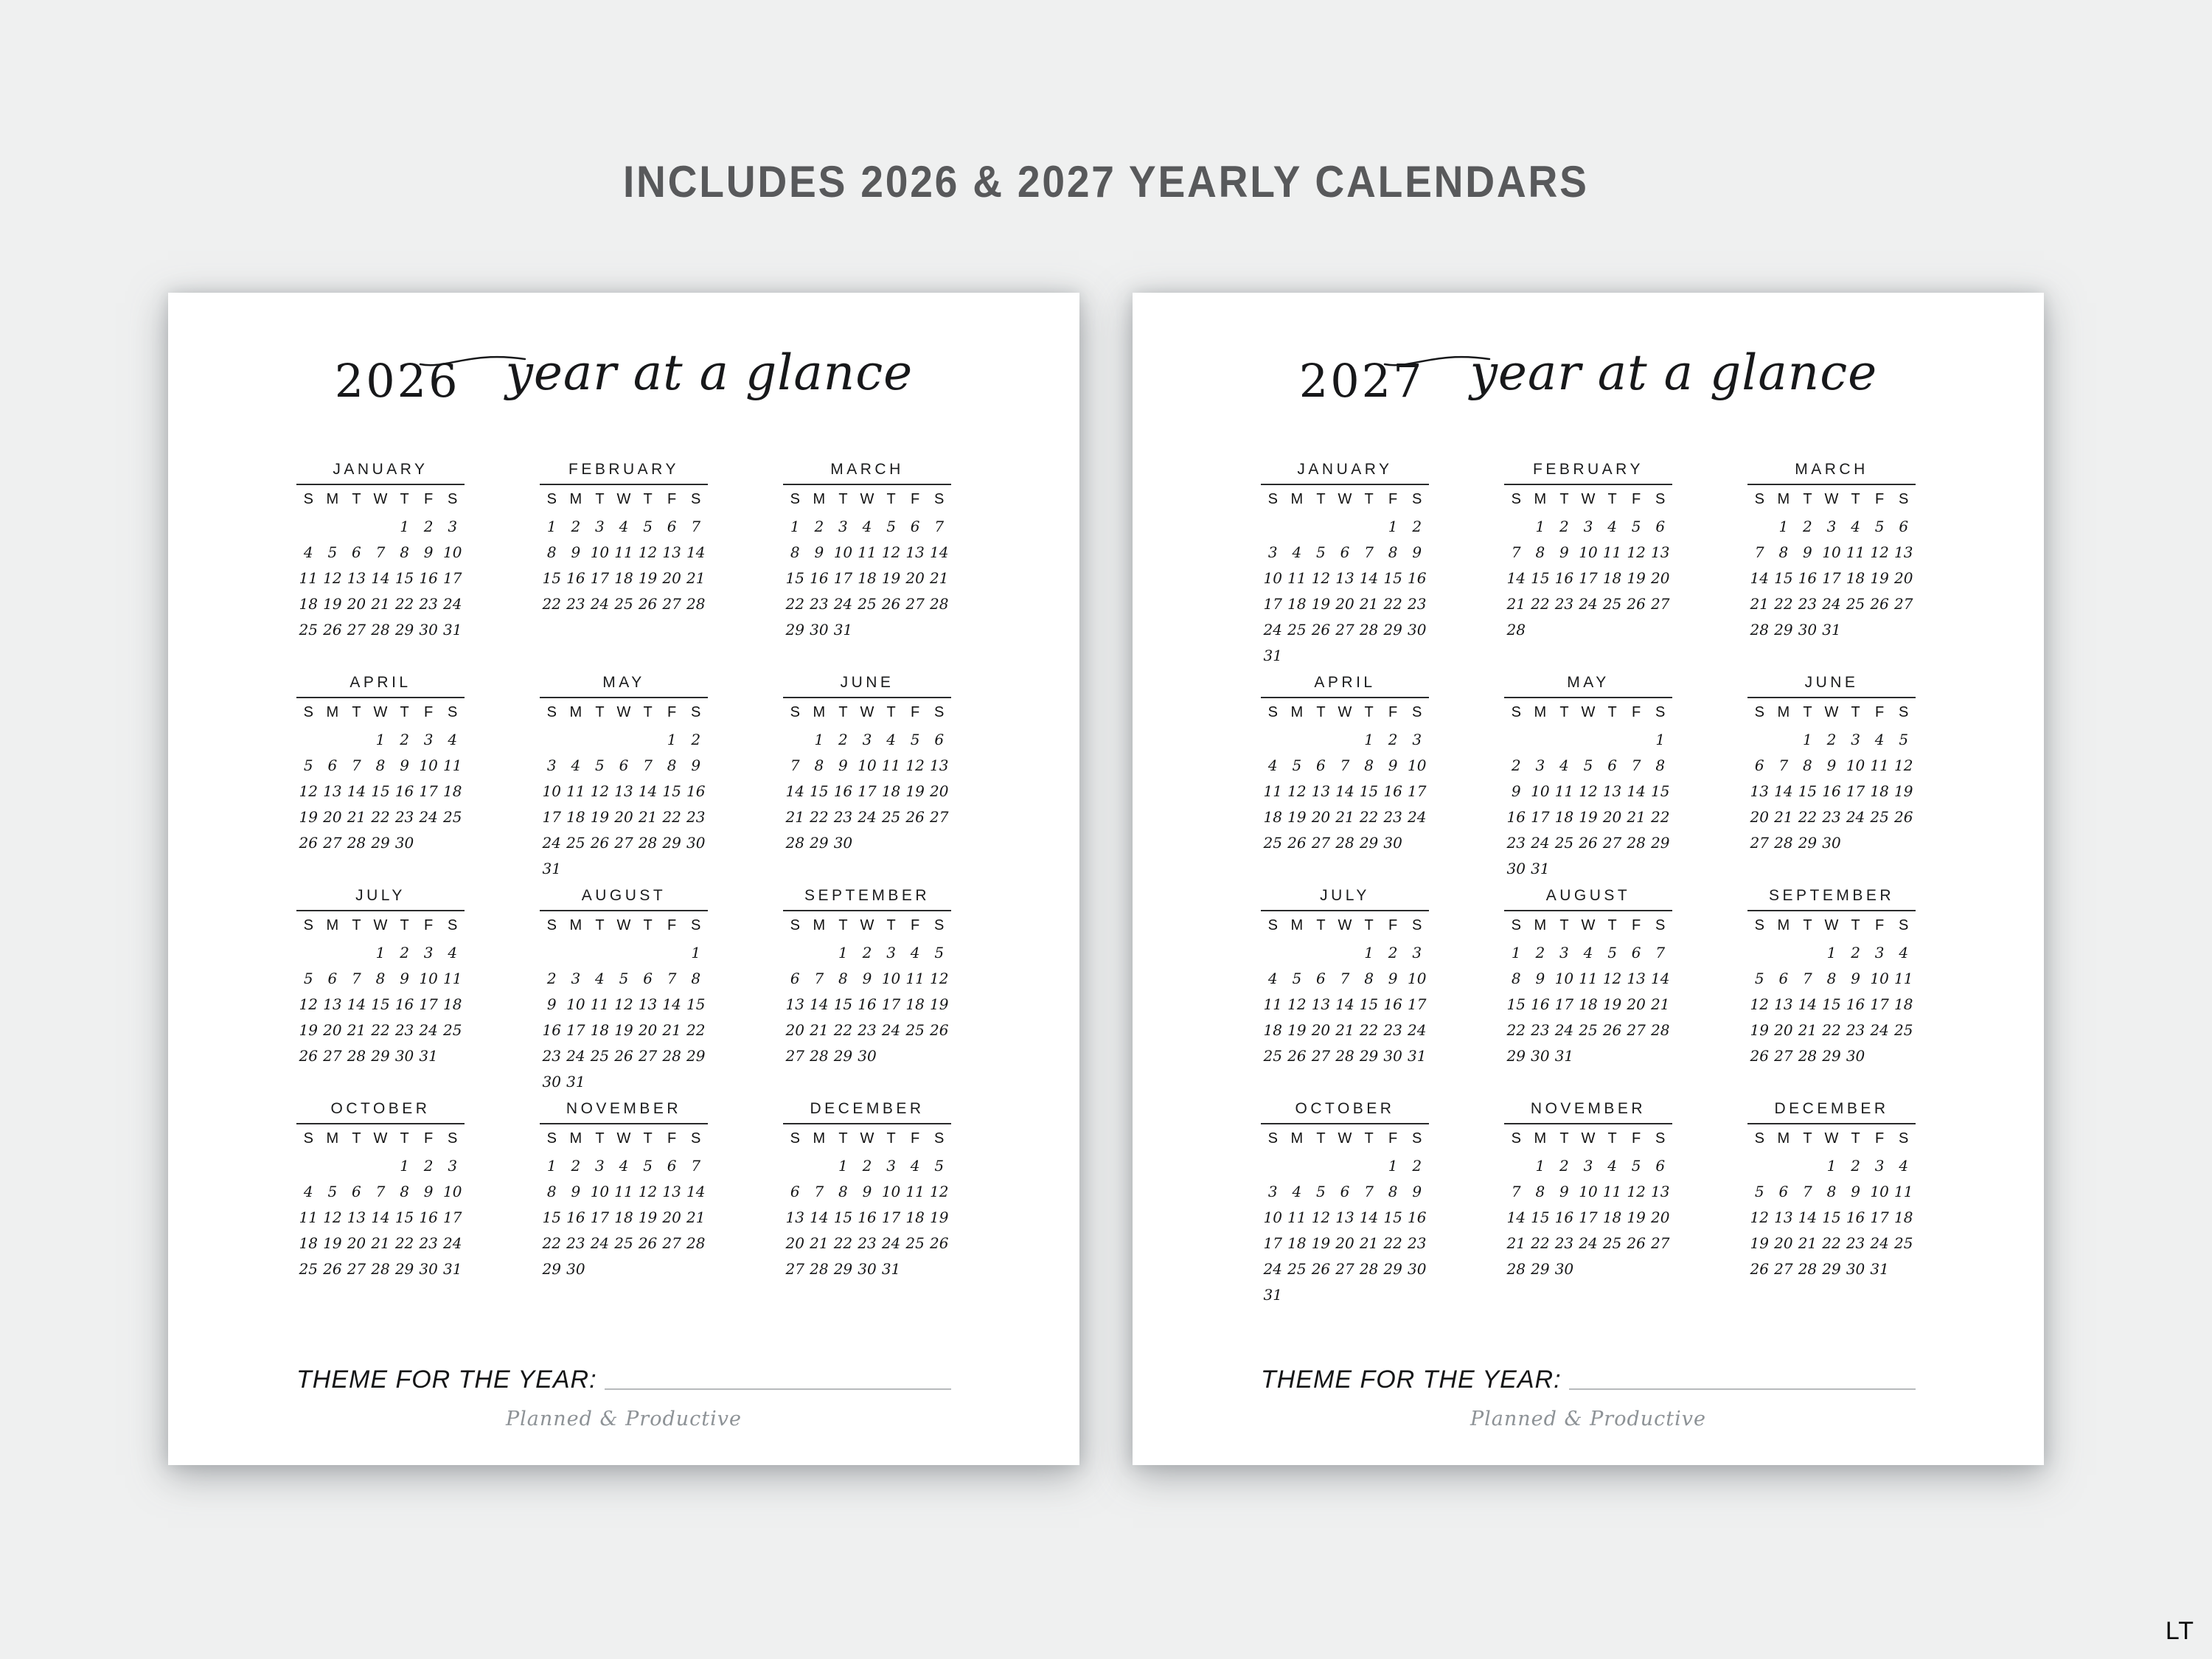 Image resolution: width=2212 pixels, height=1659 pixels. What do you see at coordinates (356, 629) in the screenshot?
I see `date-cell: 27` at bounding box center [356, 629].